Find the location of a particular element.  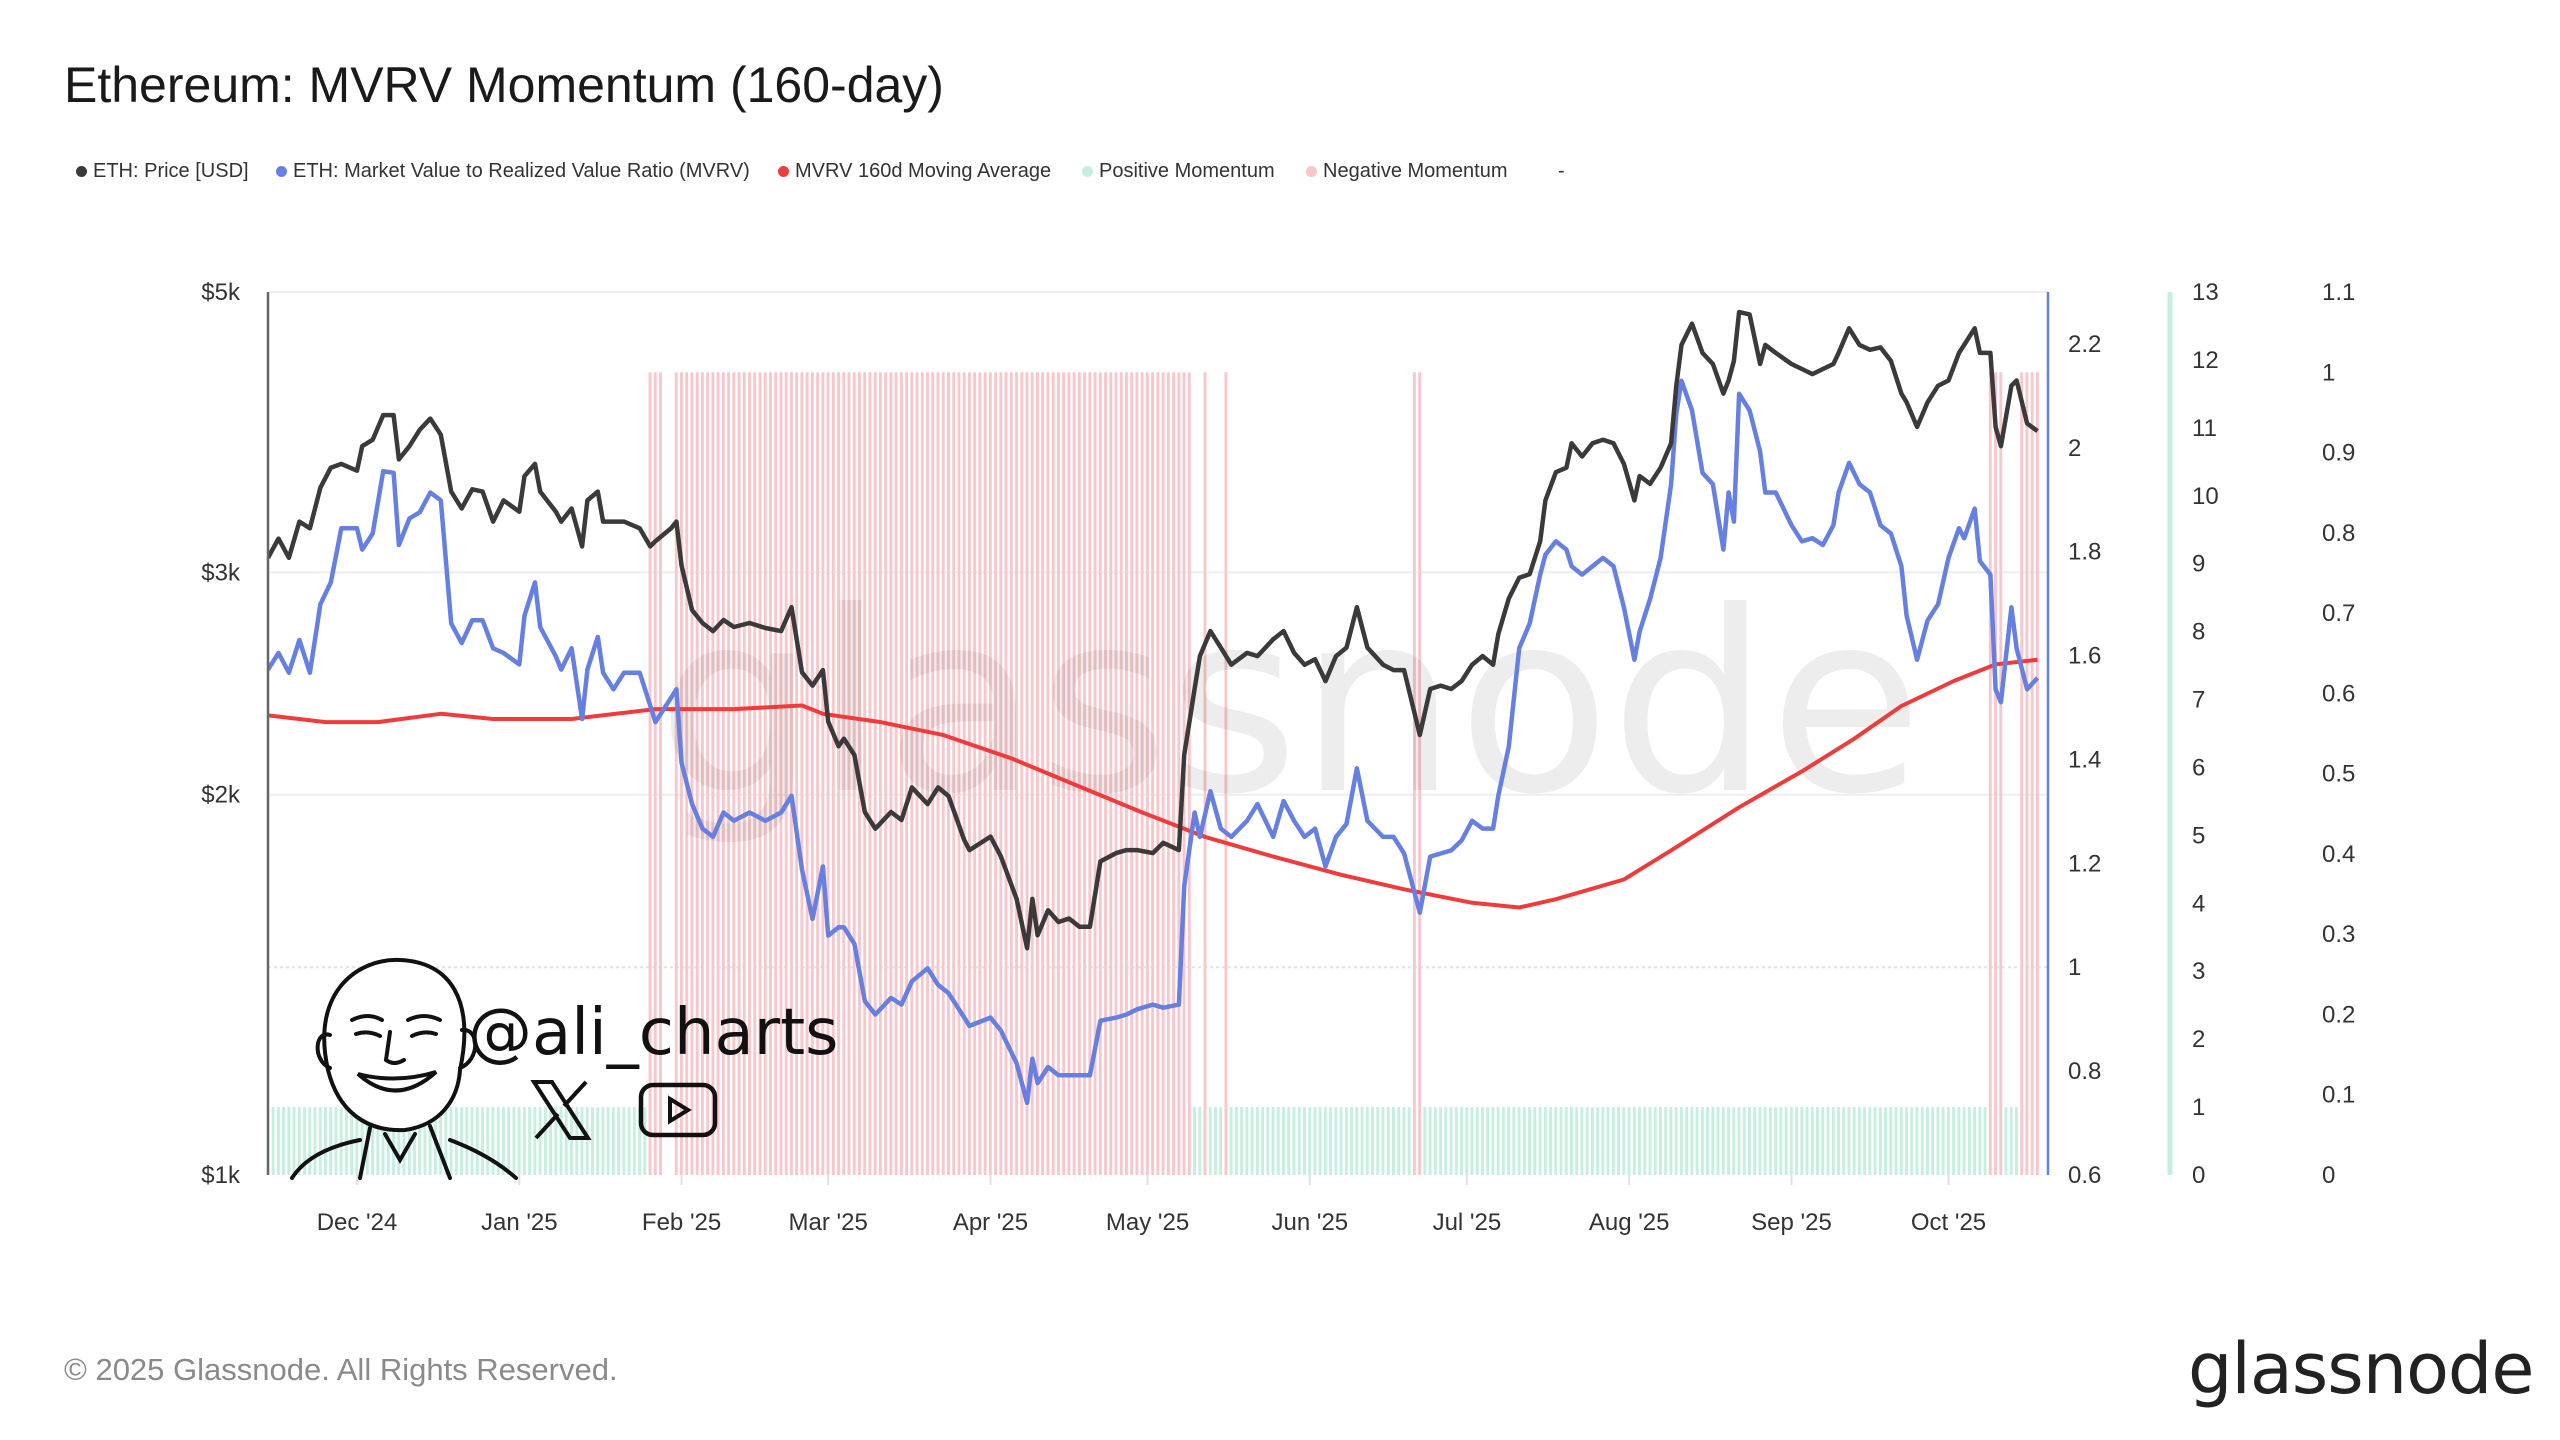

x-tick-label: Jun '25 is located at coordinates (1310, 1222).